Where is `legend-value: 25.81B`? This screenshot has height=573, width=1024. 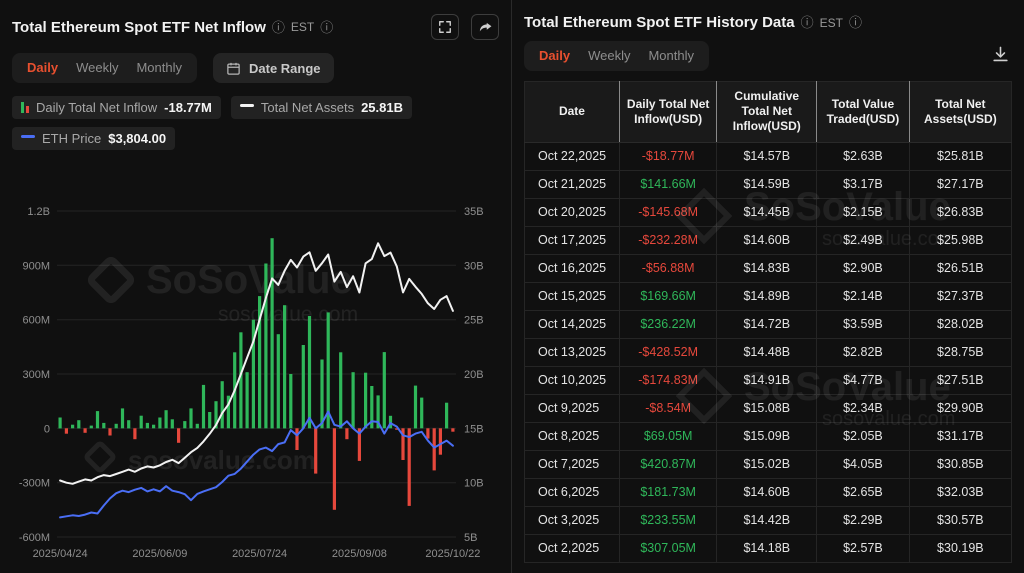
legend-value: 25.81B is located at coordinates (382, 107).